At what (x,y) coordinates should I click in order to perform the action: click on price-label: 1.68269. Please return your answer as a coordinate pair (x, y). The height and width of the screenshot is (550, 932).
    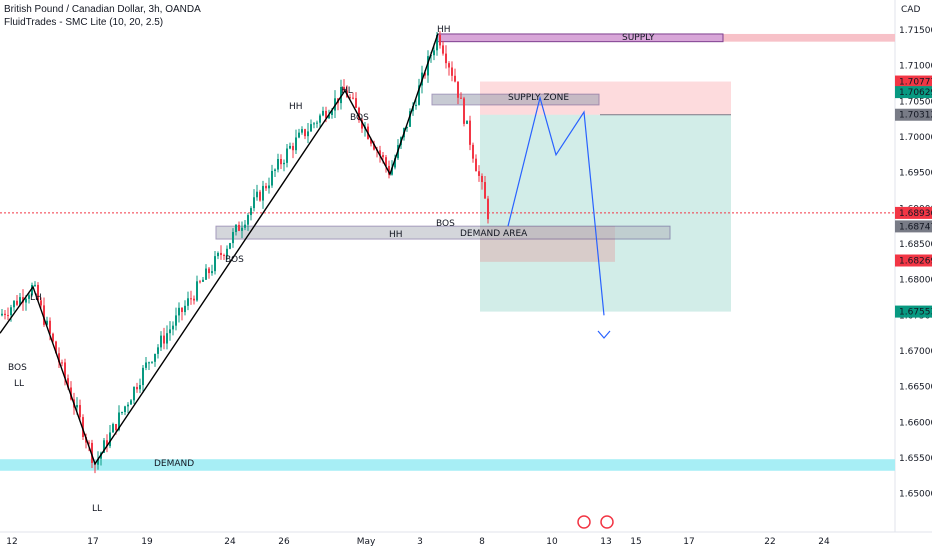
    Looking at the image, I should click on (915, 261).